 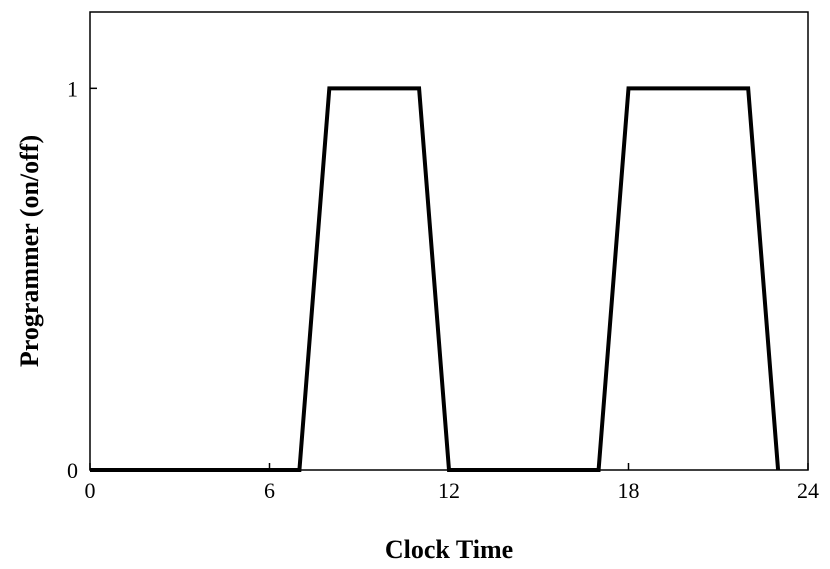 I want to click on x-tick-label: 0, so click(x=90, y=490).